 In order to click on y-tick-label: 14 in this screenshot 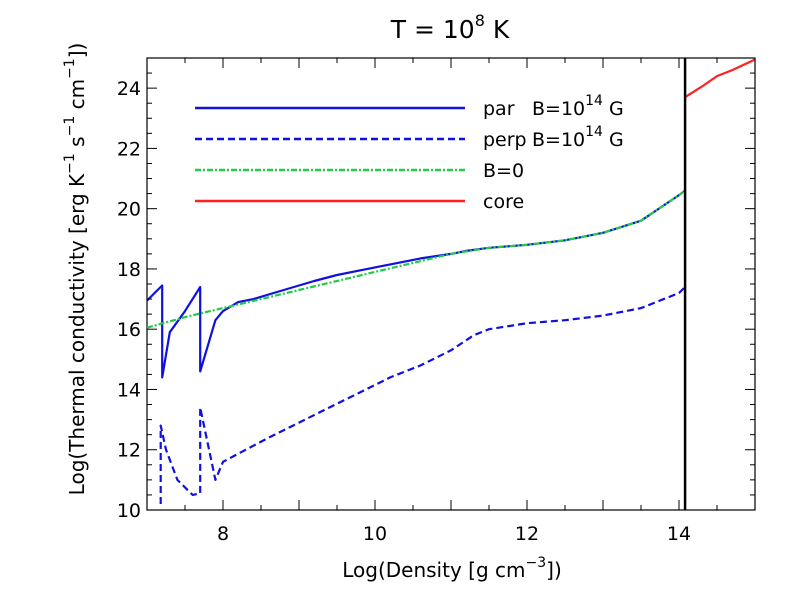, I will do `click(129, 390)`.